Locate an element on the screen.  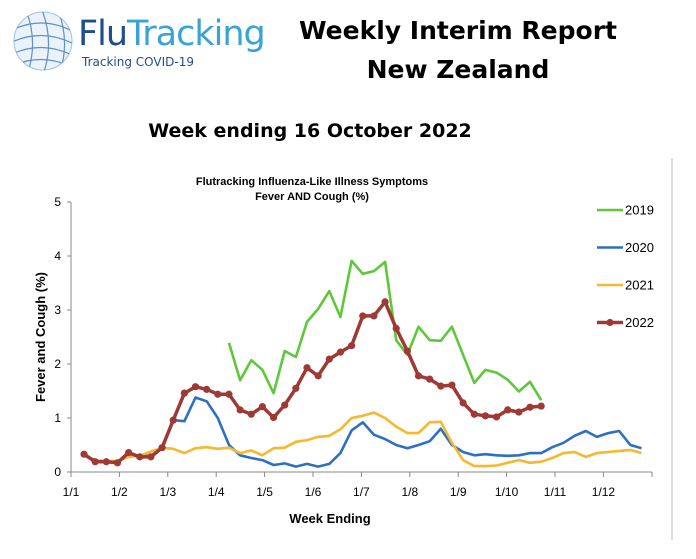
report-title: Weekly Interim Report is located at coordinates (457, 30).